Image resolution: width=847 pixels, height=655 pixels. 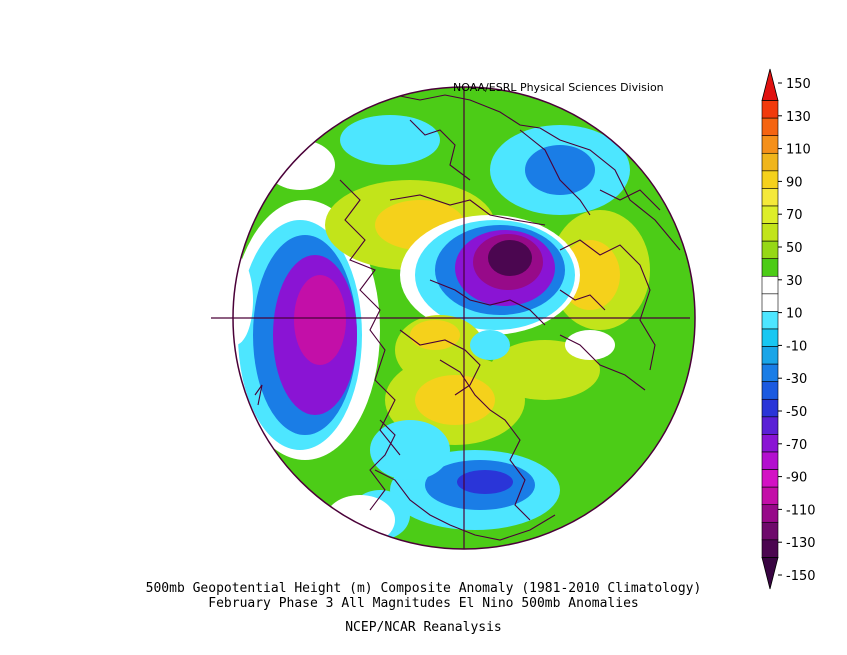 I want to click on colorbar-tick-label: 10, so click(x=794, y=314).